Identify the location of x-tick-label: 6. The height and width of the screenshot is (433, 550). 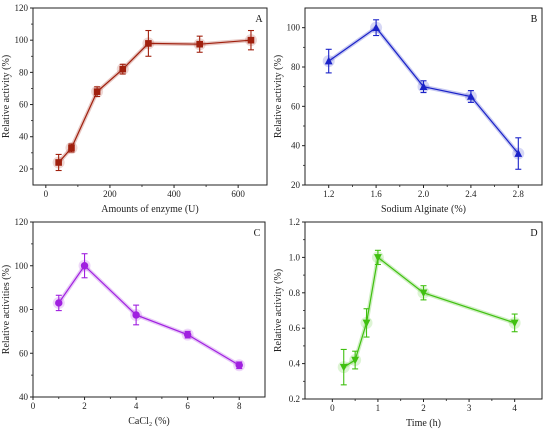
(187, 406).